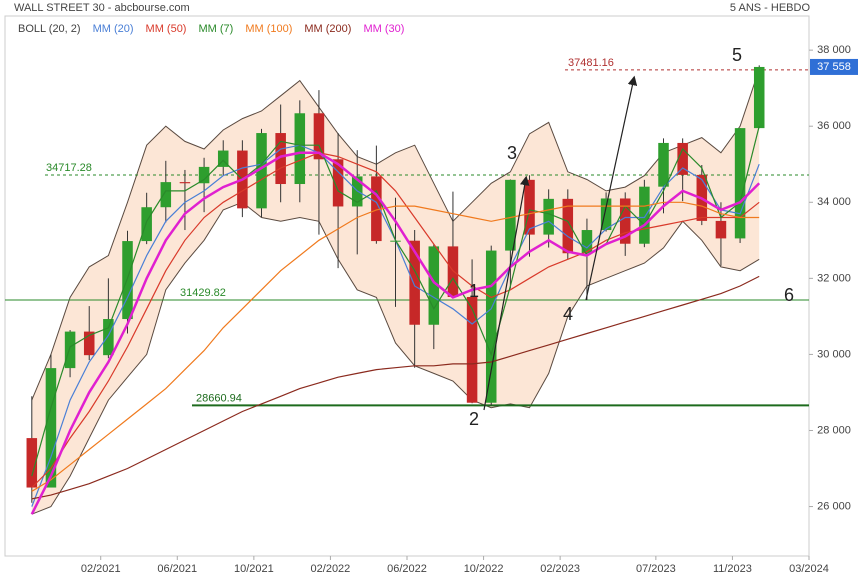 Image resolution: width=860 pixels, height=580 pixels. Describe the element at coordinates (591, 63) in the screenshot. I see `level-label: 37481.16` at that location.